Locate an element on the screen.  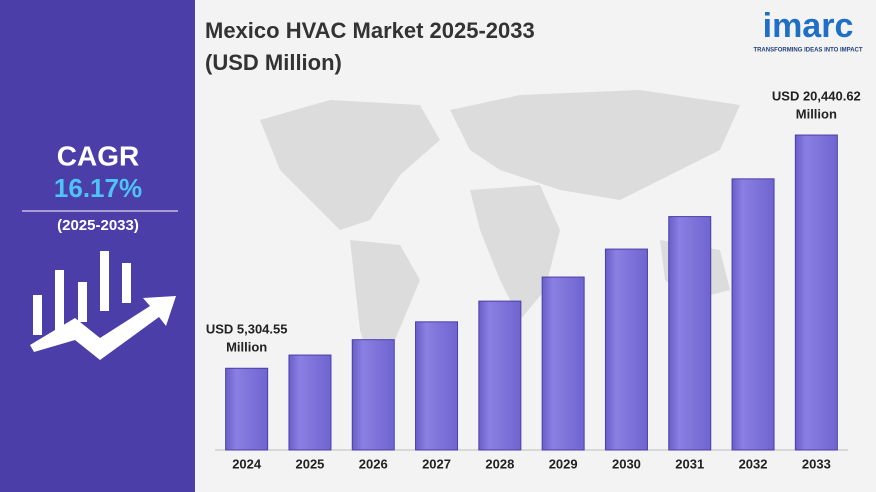
x-tick-label: 2025 is located at coordinates (309, 463).